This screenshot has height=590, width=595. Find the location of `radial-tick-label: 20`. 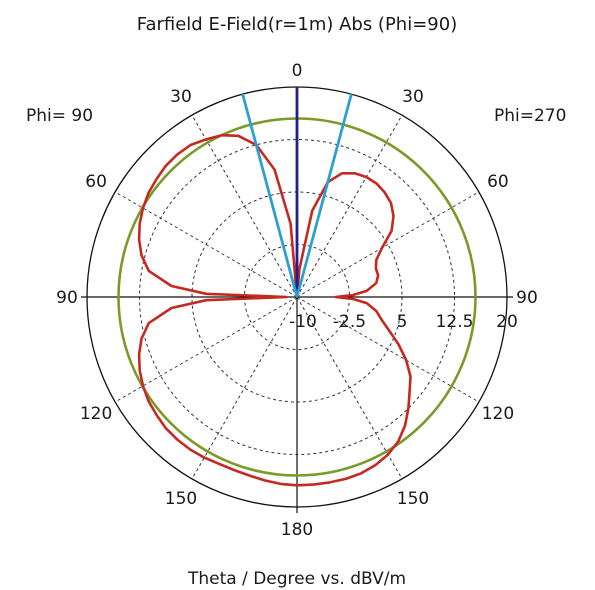

radial-tick-label: 20 is located at coordinates (507, 322).